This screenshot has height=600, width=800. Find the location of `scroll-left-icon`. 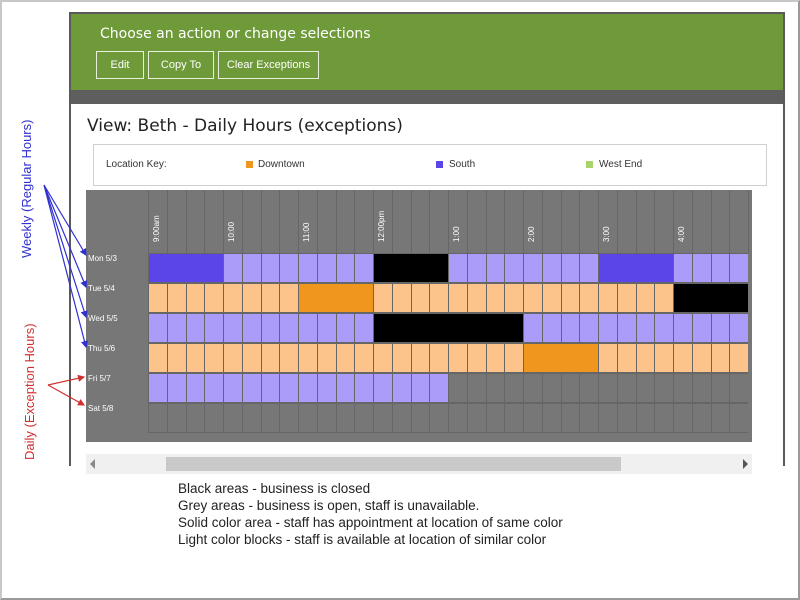

scroll-left-icon is located at coordinates (92, 464).